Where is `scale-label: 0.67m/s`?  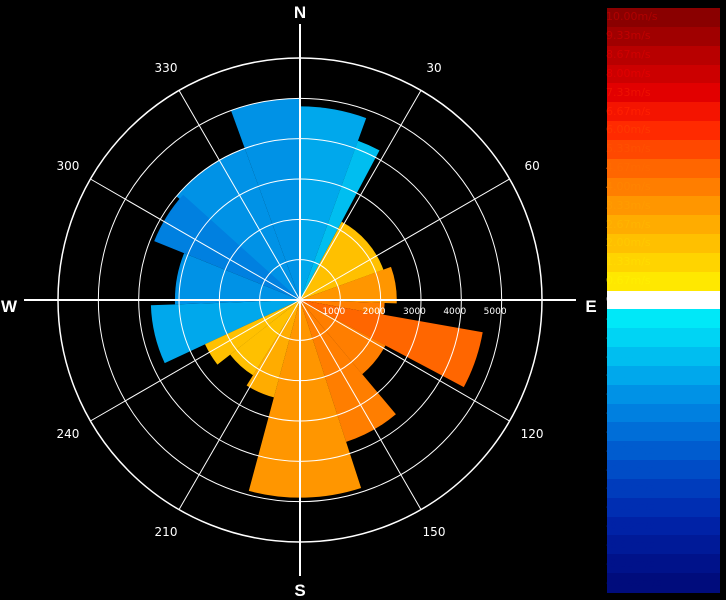 scale-label: 0.67m/s is located at coordinates (628, 281).